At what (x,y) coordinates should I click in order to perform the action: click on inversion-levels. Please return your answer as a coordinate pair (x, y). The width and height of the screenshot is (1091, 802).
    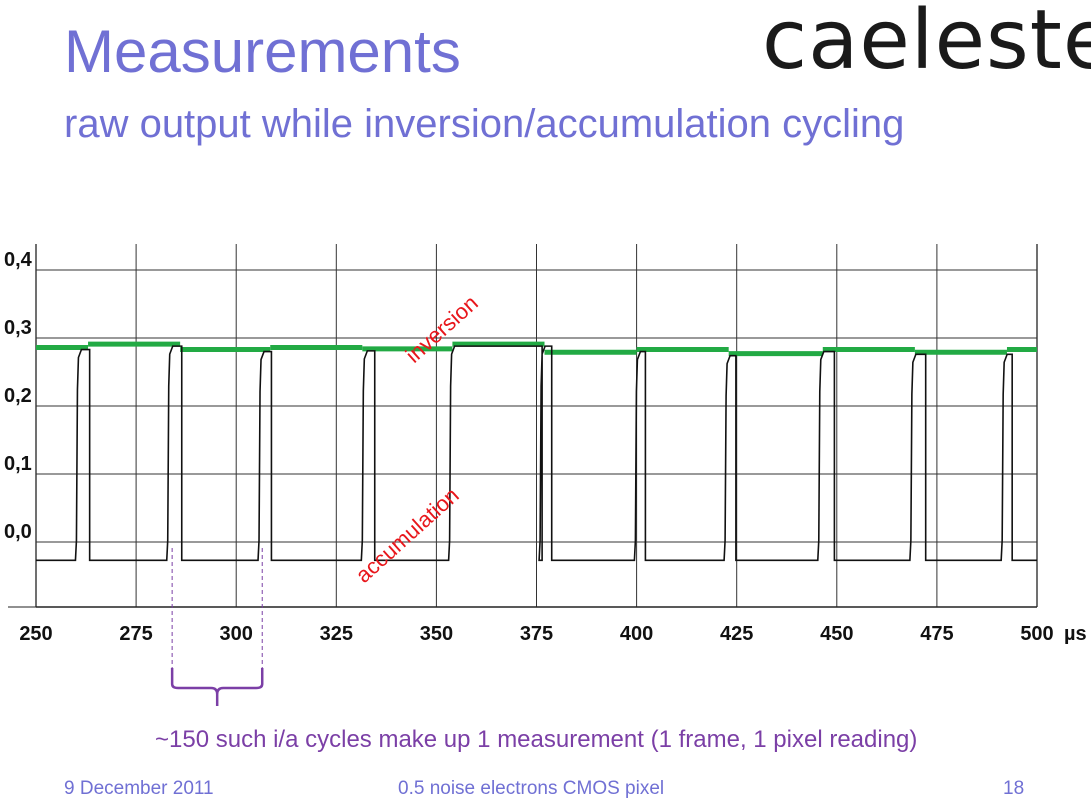
    Looking at the image, I should click on (536, 349).